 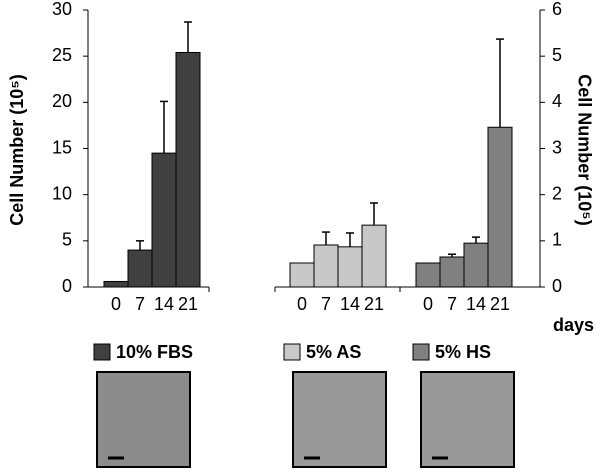 I want to click on y2-tick-label: 4, so click(x=557, y=101).